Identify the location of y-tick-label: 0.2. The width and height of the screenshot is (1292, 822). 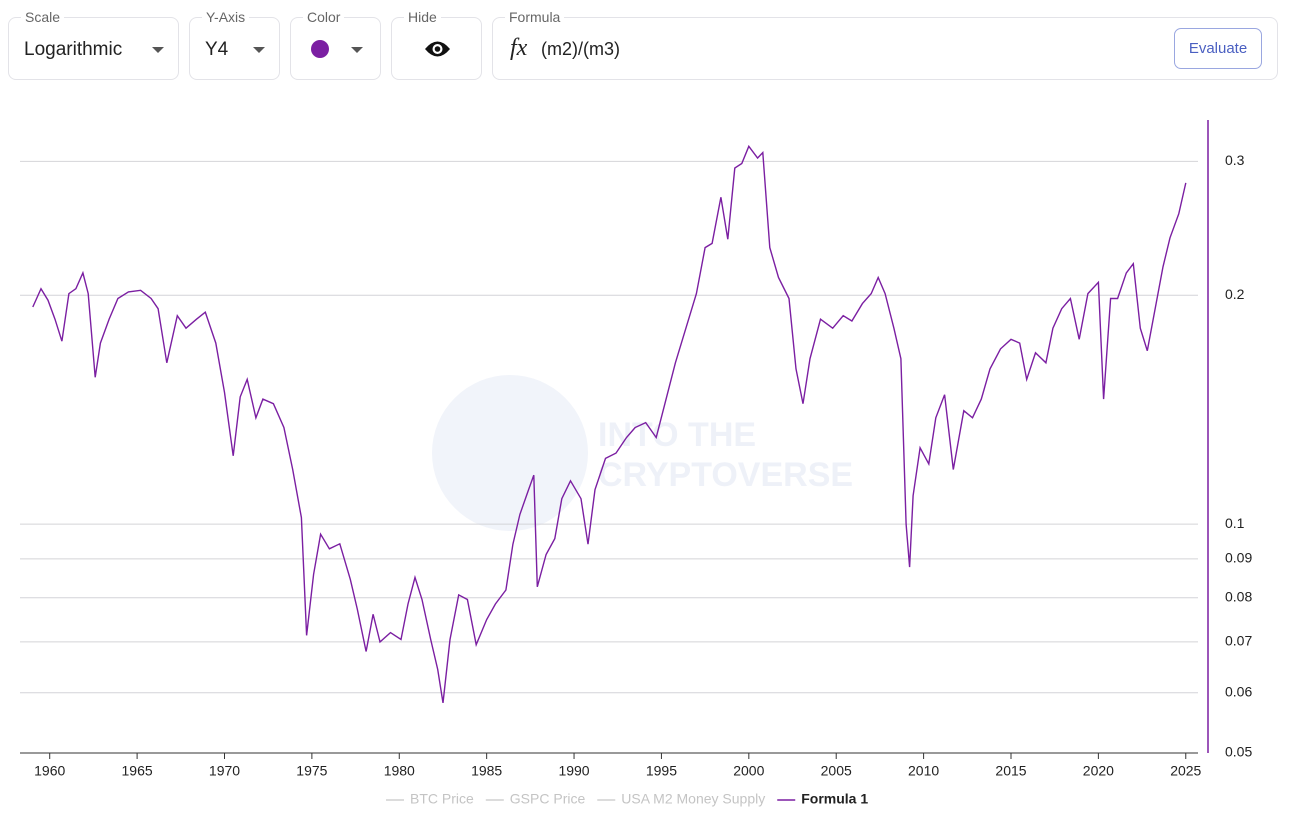
(1235, 294).